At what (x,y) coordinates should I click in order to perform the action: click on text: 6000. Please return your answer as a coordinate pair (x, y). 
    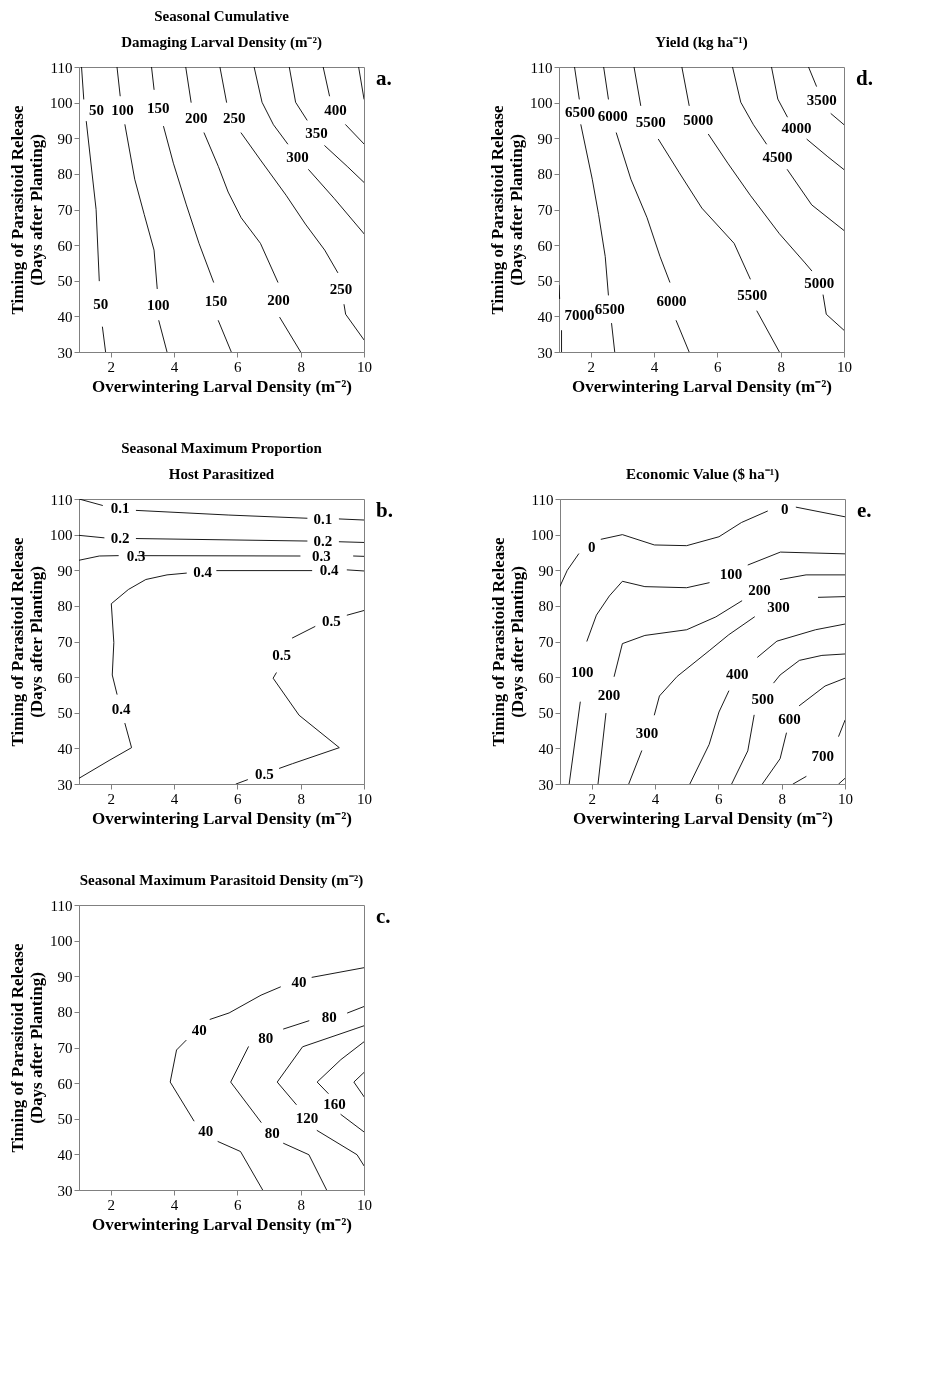
    Looking at the image, I should click on (671, 301).